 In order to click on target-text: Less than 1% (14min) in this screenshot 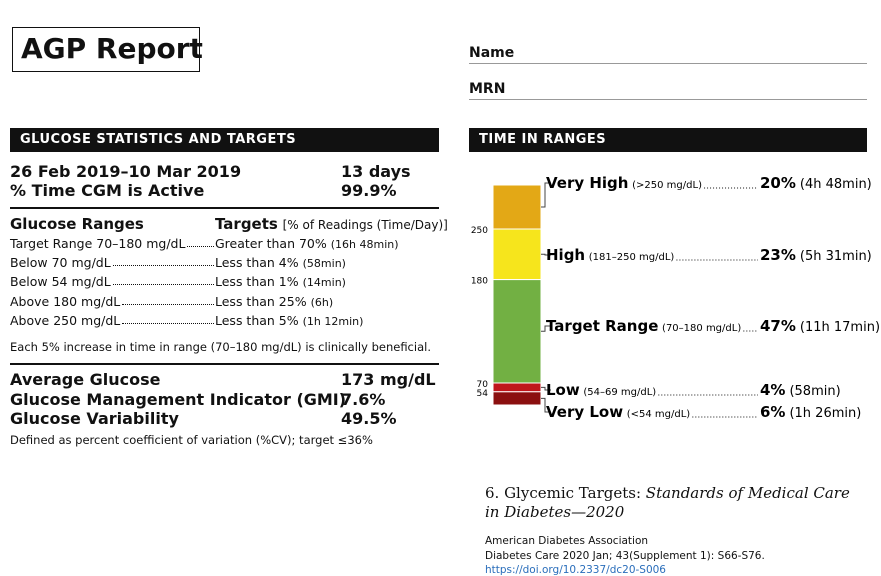, I will do `click(322, 281)`.